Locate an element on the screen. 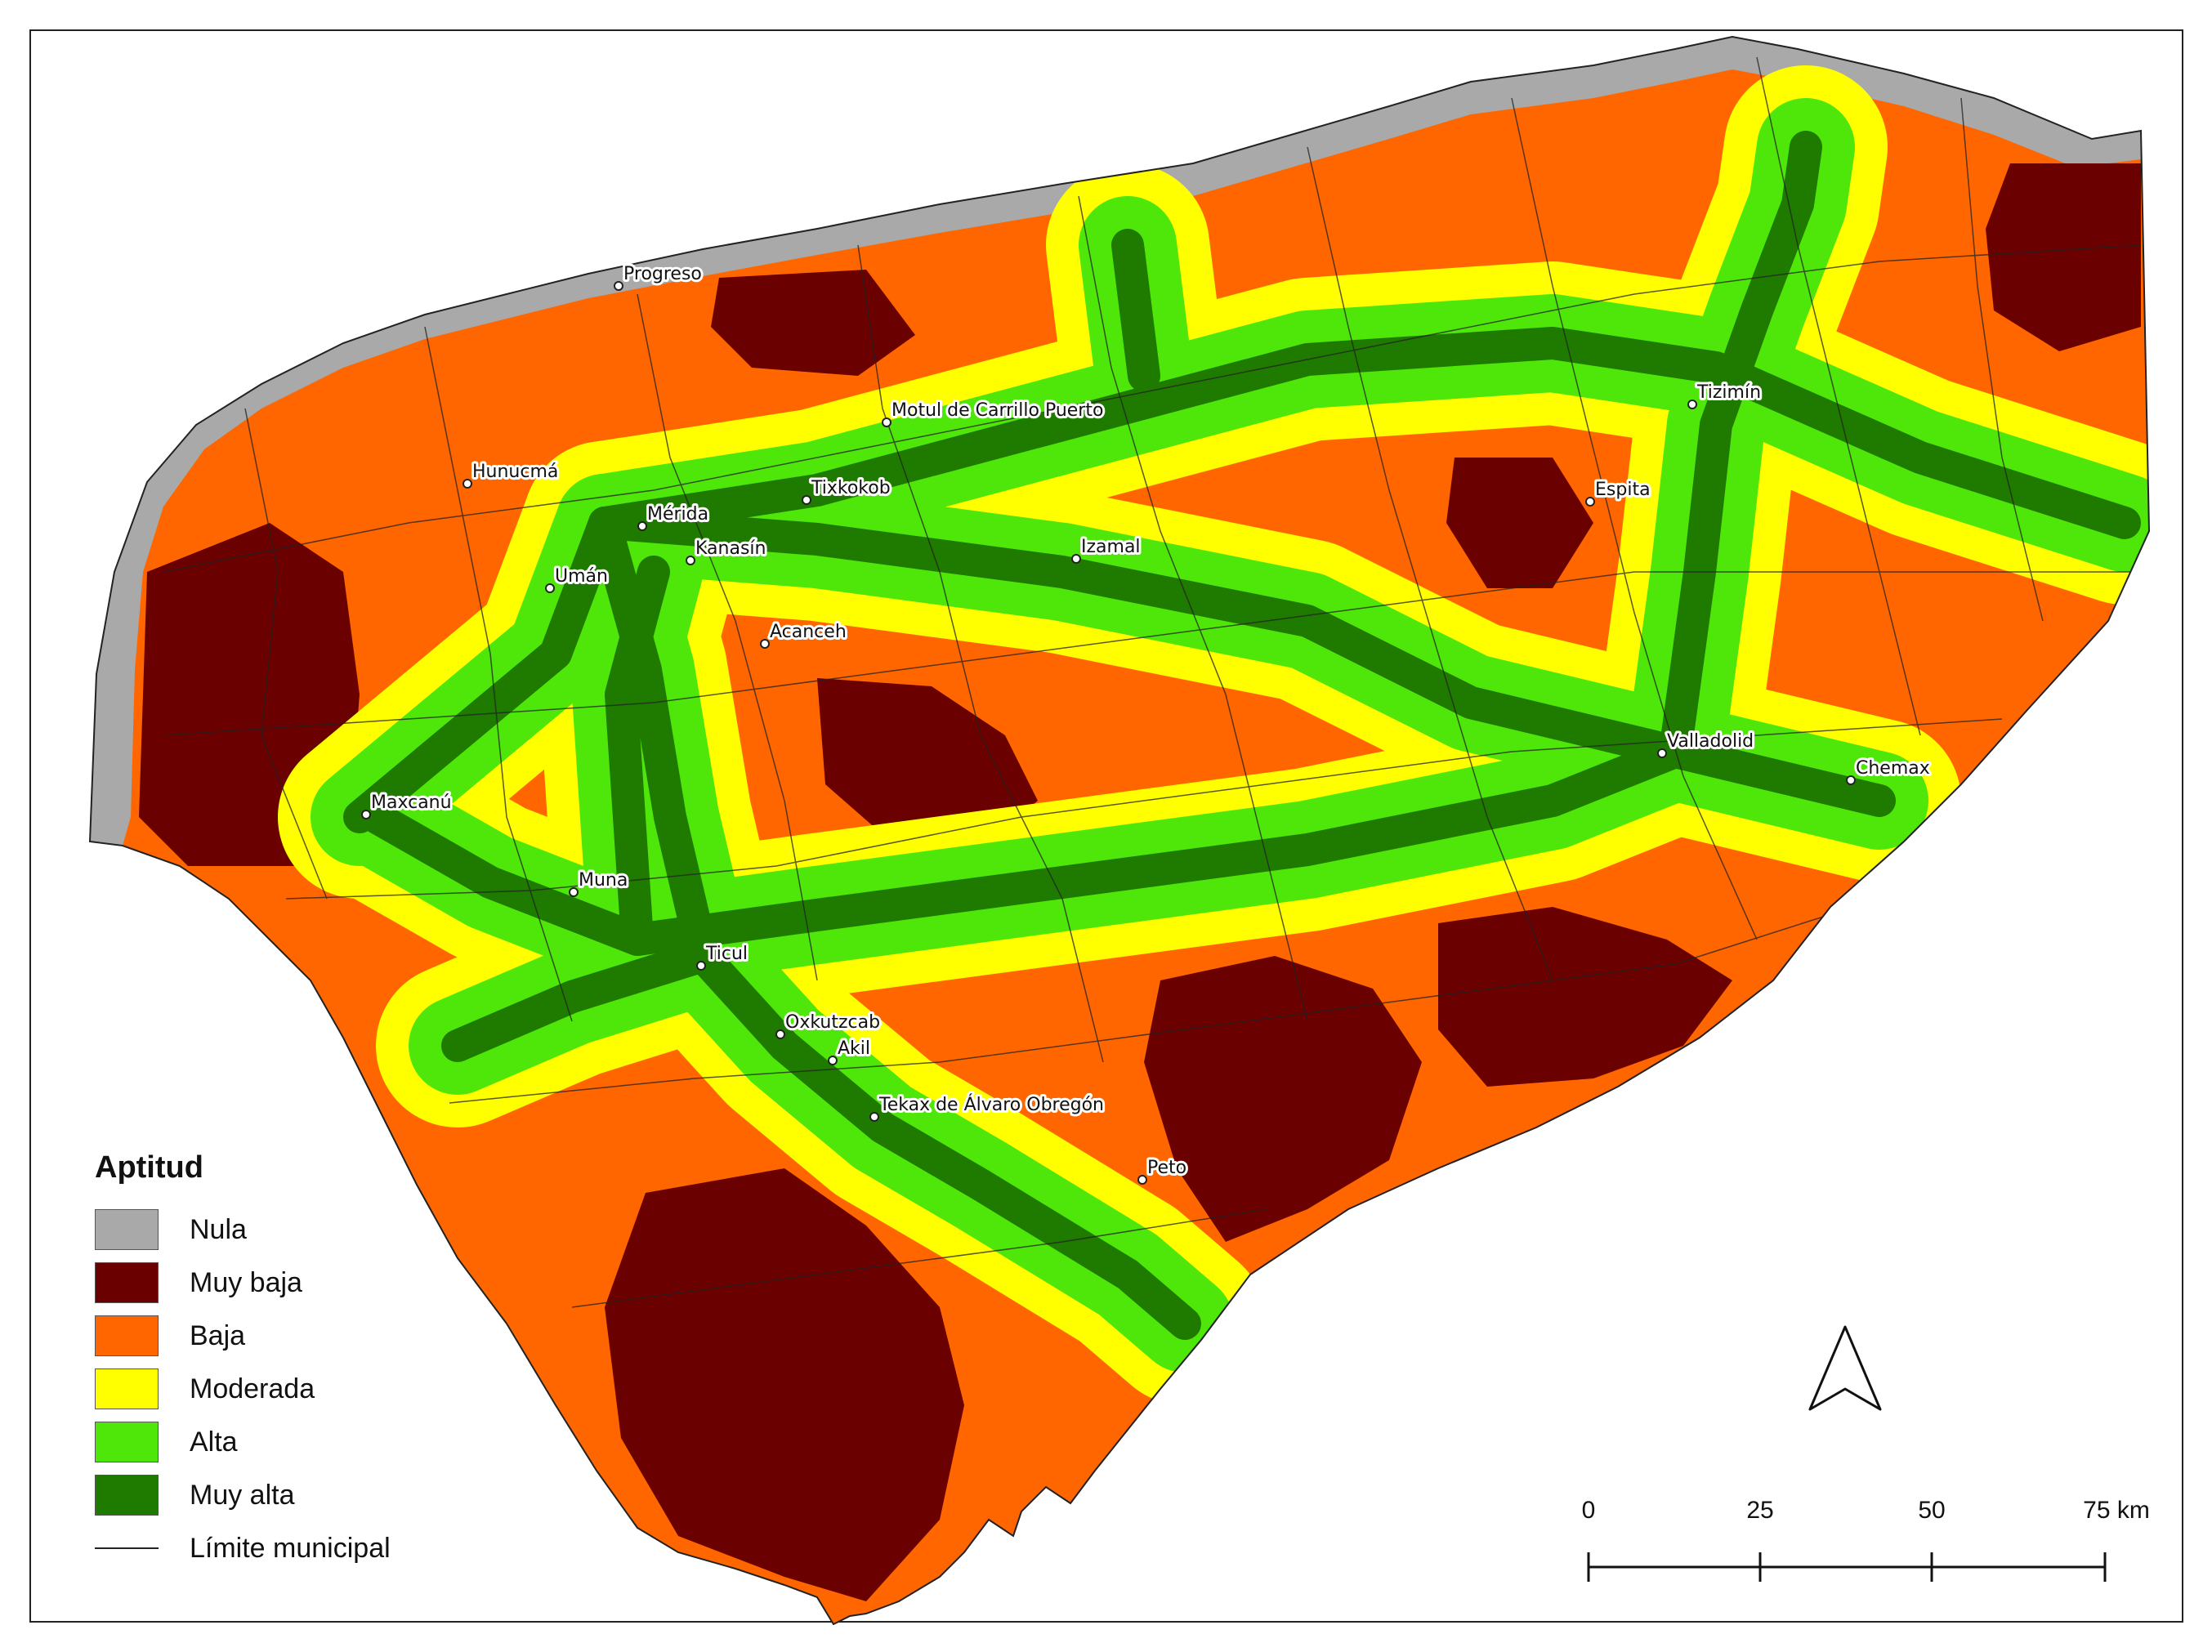 Image resolution: width=2212 pixels, height=1652 pixels. scale-label-25: 25 is located at coordinates (1760, 1510).